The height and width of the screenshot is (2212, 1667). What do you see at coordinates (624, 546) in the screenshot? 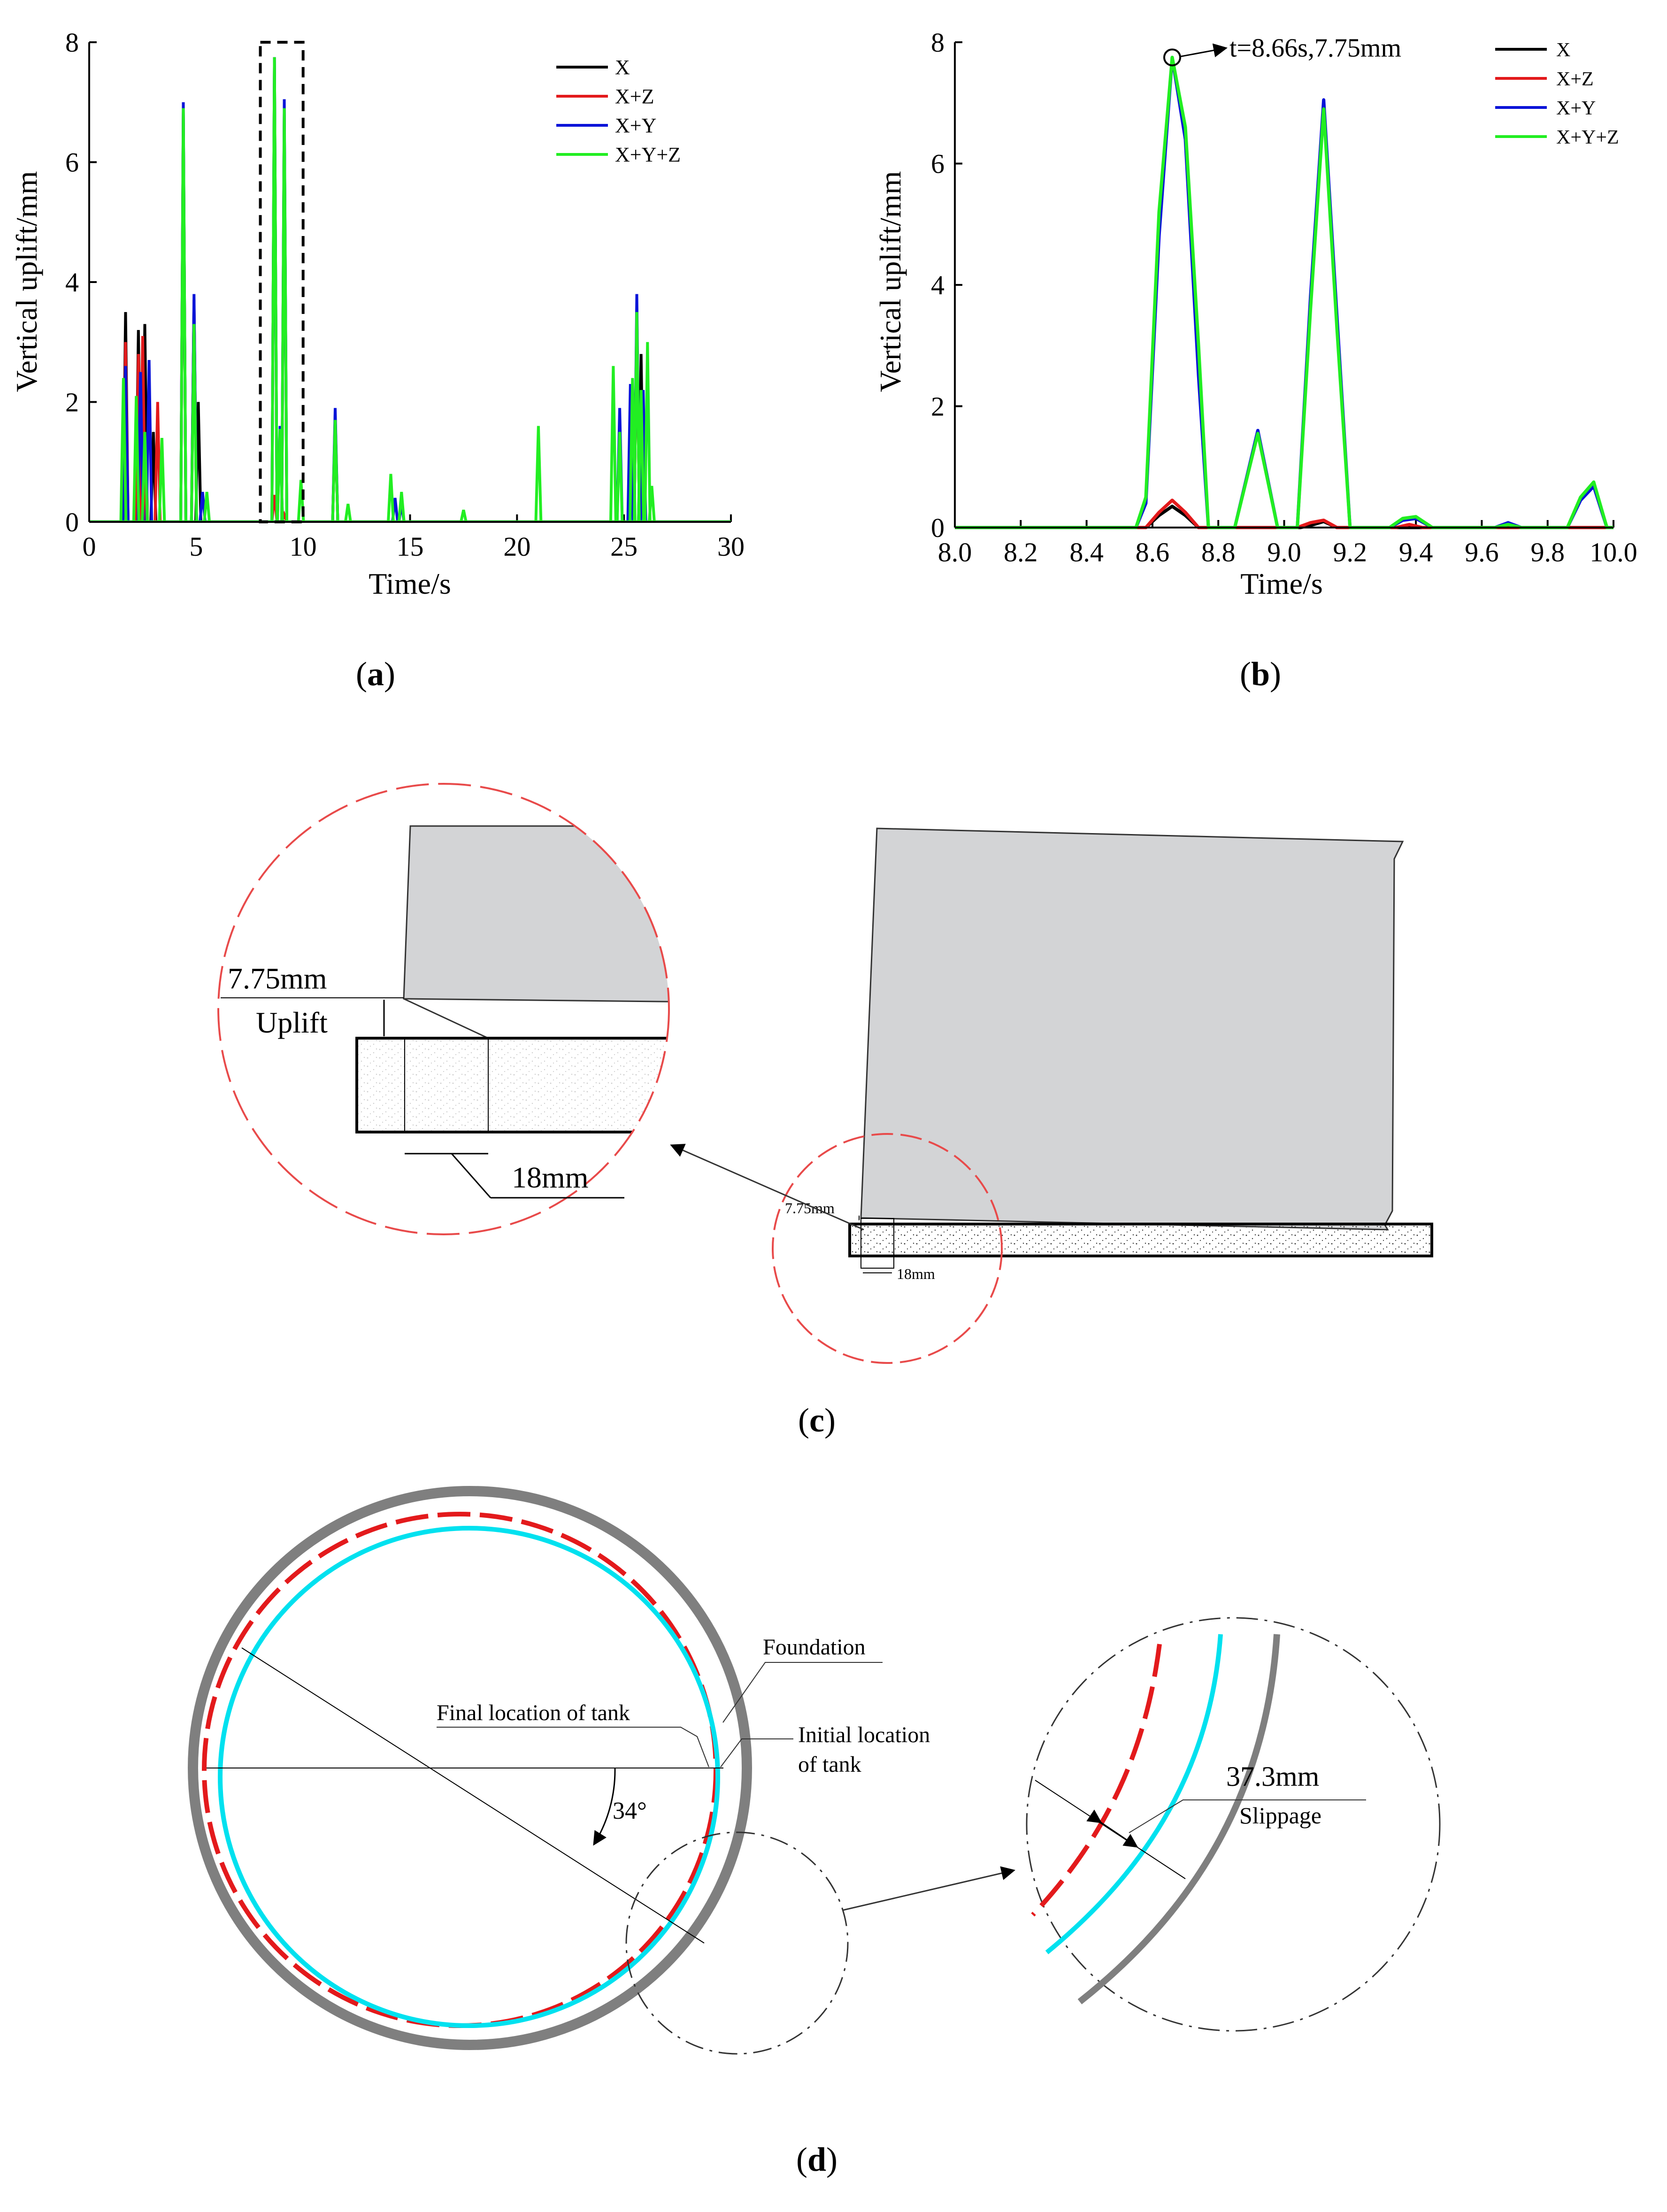
I see `x-tick-label: 25` at bounding box center [624, 546].